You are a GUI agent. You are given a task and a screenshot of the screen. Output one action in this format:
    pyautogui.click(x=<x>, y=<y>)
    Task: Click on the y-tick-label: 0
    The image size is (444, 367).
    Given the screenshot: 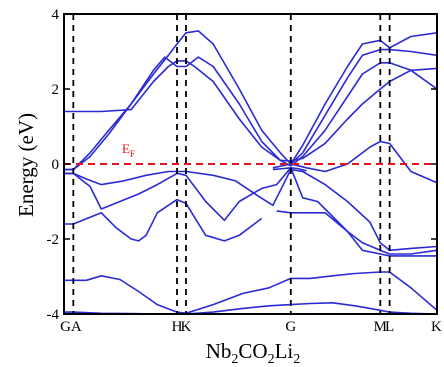 What is the action you would take?
    pyautogui.click(x=56, y=165)
    